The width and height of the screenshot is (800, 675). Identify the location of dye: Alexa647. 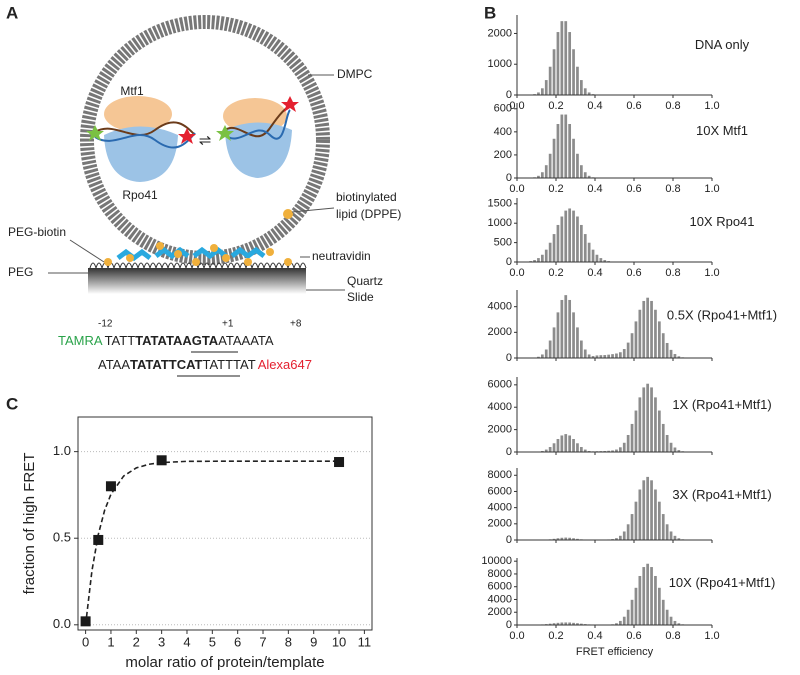
(285, 364).